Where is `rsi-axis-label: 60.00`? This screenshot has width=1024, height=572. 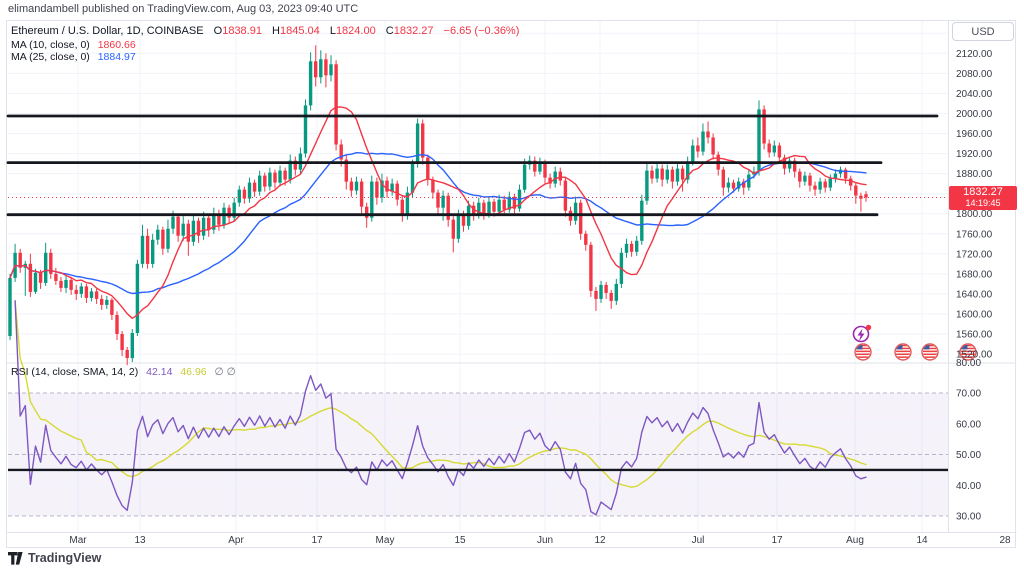
rsi-axis-label: 60.00 is located at coordinates (968, 424).